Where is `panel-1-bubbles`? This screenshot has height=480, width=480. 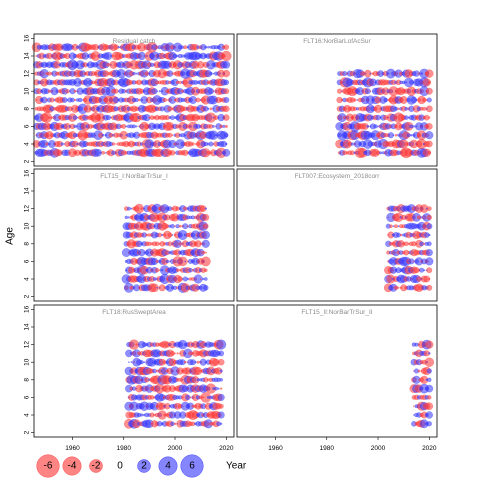 panel-1-bubbles is located at coordinates (131, 100).